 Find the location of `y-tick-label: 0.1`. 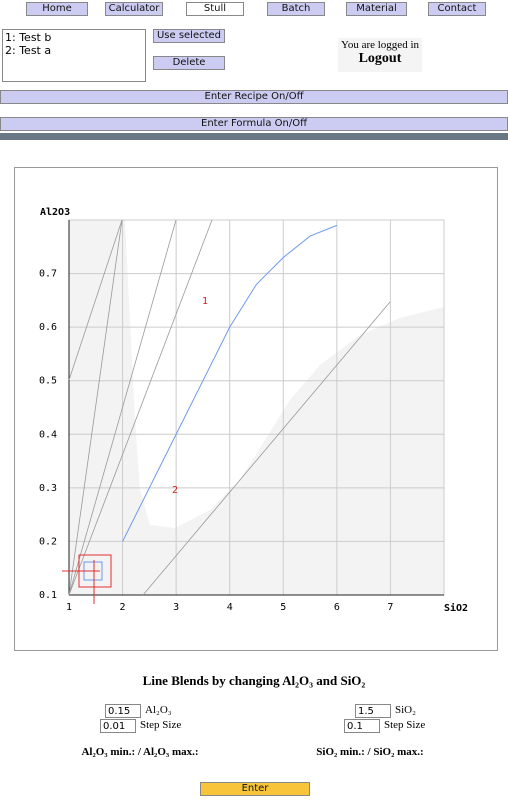

y-tick-label: 0.1 is located at coordinates (48, 595).